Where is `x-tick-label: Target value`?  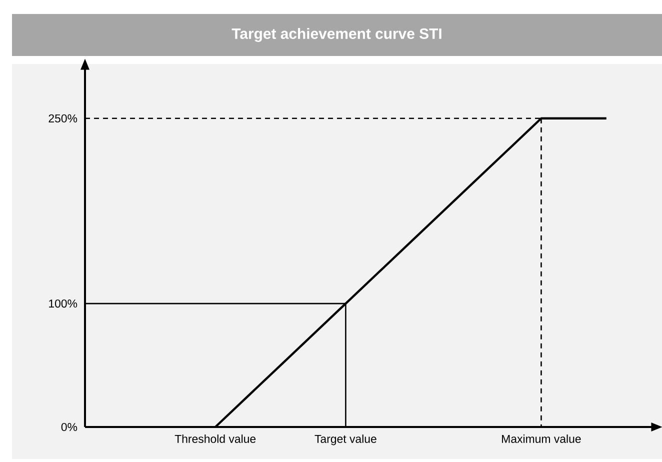 x-tick-label: Target value is located at coordinates (345, 440).